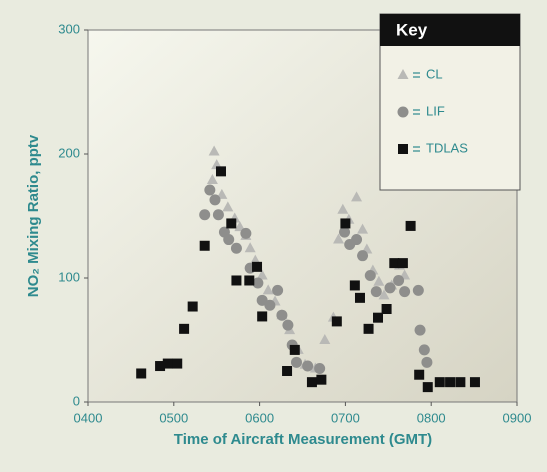 This screenshot has height=472, width=547. Describe the element at coordinates (173, 417) in the screenshot. I see `x-tick-label: 0500` at that location.